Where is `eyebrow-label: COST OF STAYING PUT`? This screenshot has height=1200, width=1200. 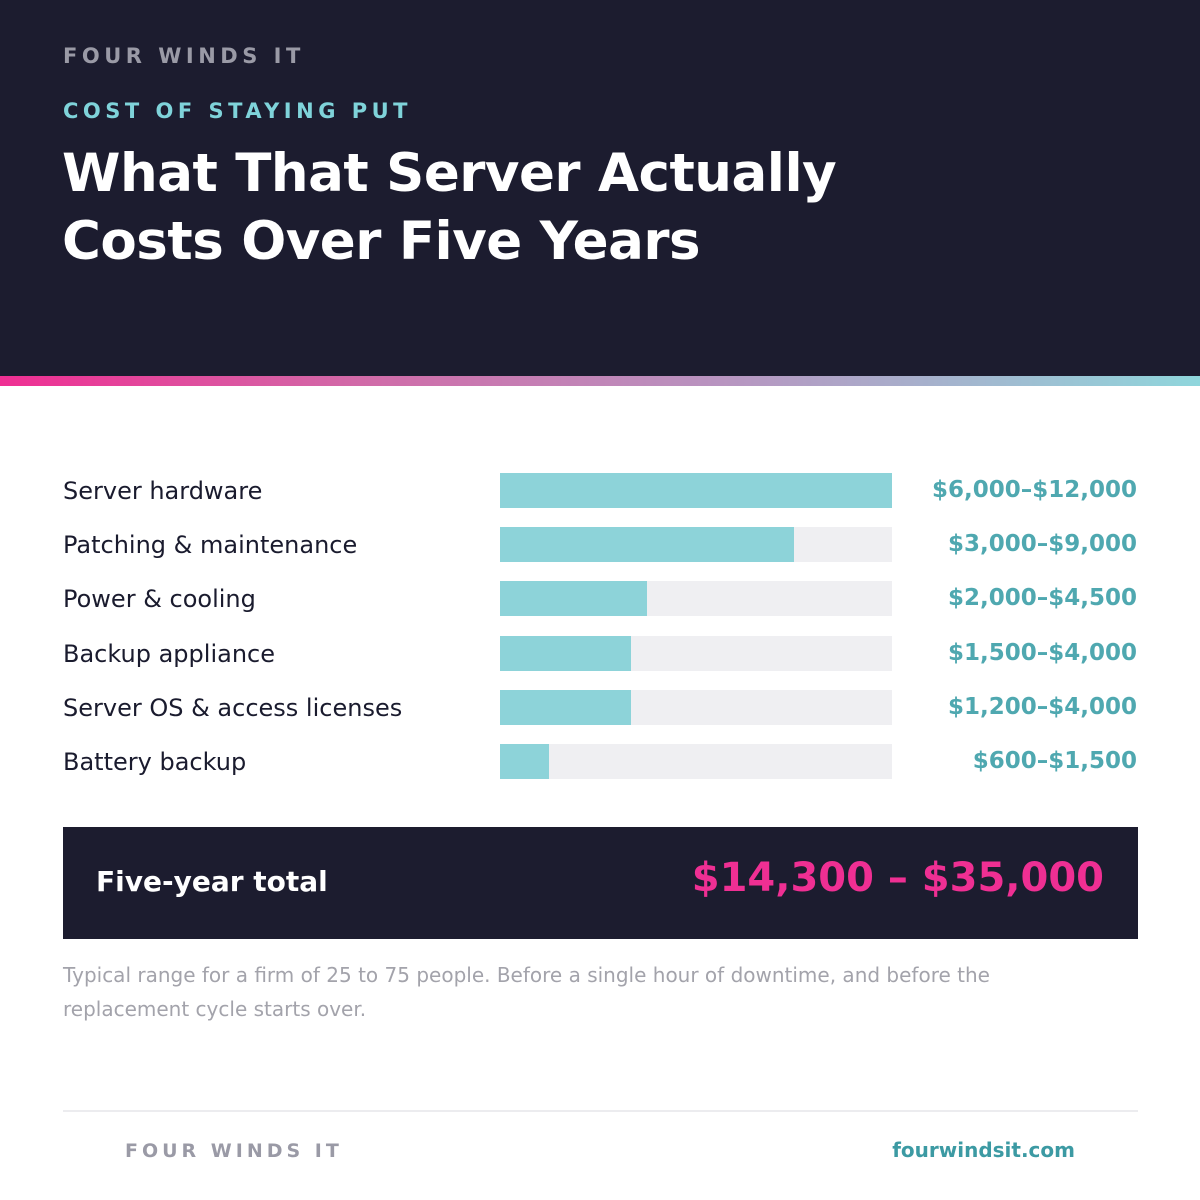 eyebrow-label: COST OF STAYING PUT is located at coordinates (238, 111).